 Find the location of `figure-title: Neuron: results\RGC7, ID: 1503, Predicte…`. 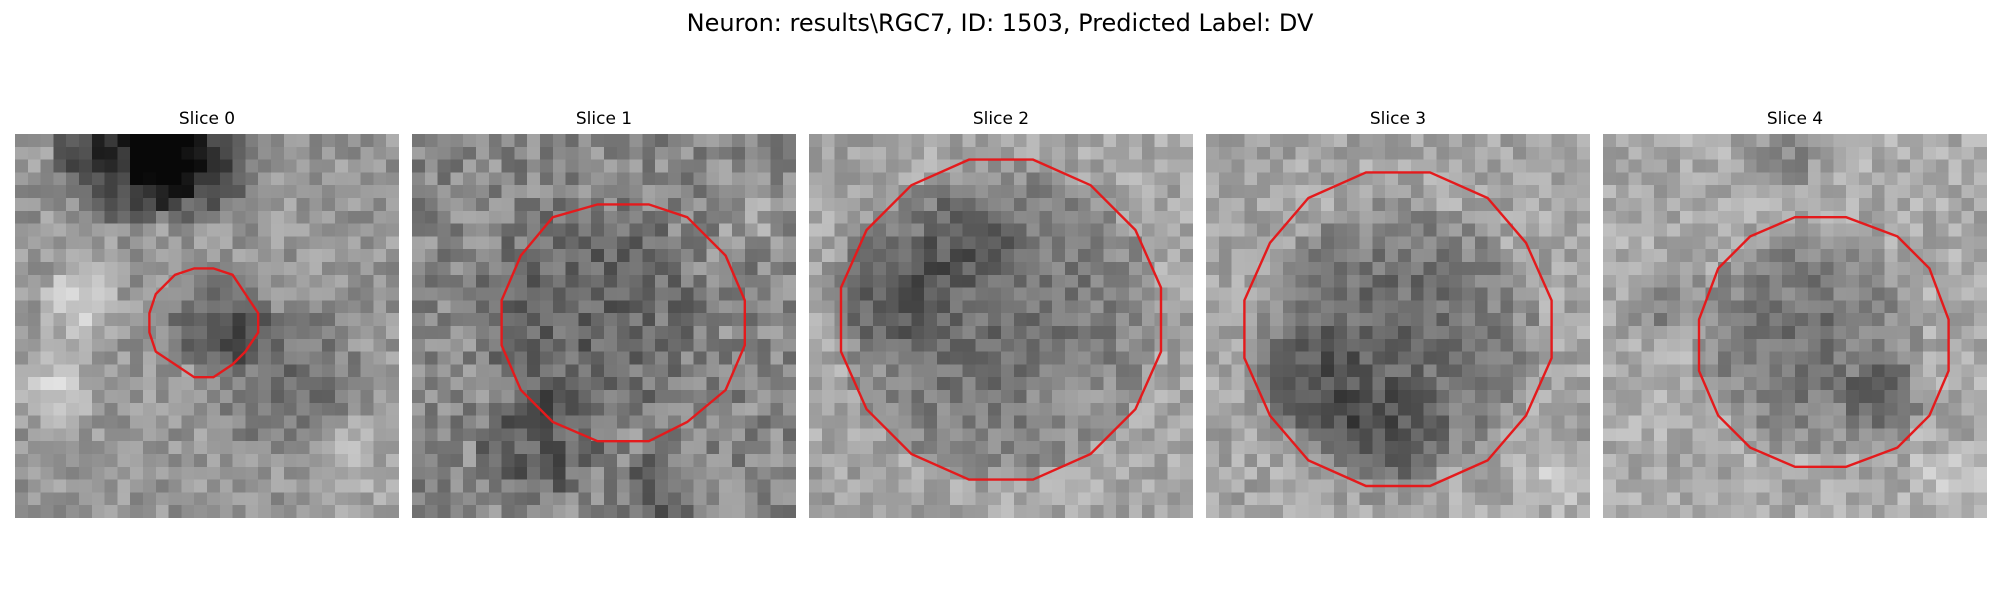

figure-title: Neuron: results\RGC7, ID: 1503, Predicte… is located at coordinates (1000, 23).